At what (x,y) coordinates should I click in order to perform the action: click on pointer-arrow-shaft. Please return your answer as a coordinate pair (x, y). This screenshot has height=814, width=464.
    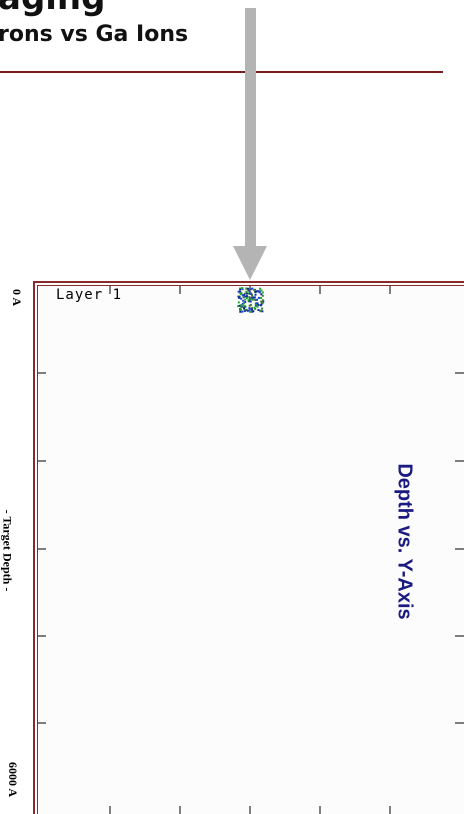
    Looking at the image, I should click on (250, 128).